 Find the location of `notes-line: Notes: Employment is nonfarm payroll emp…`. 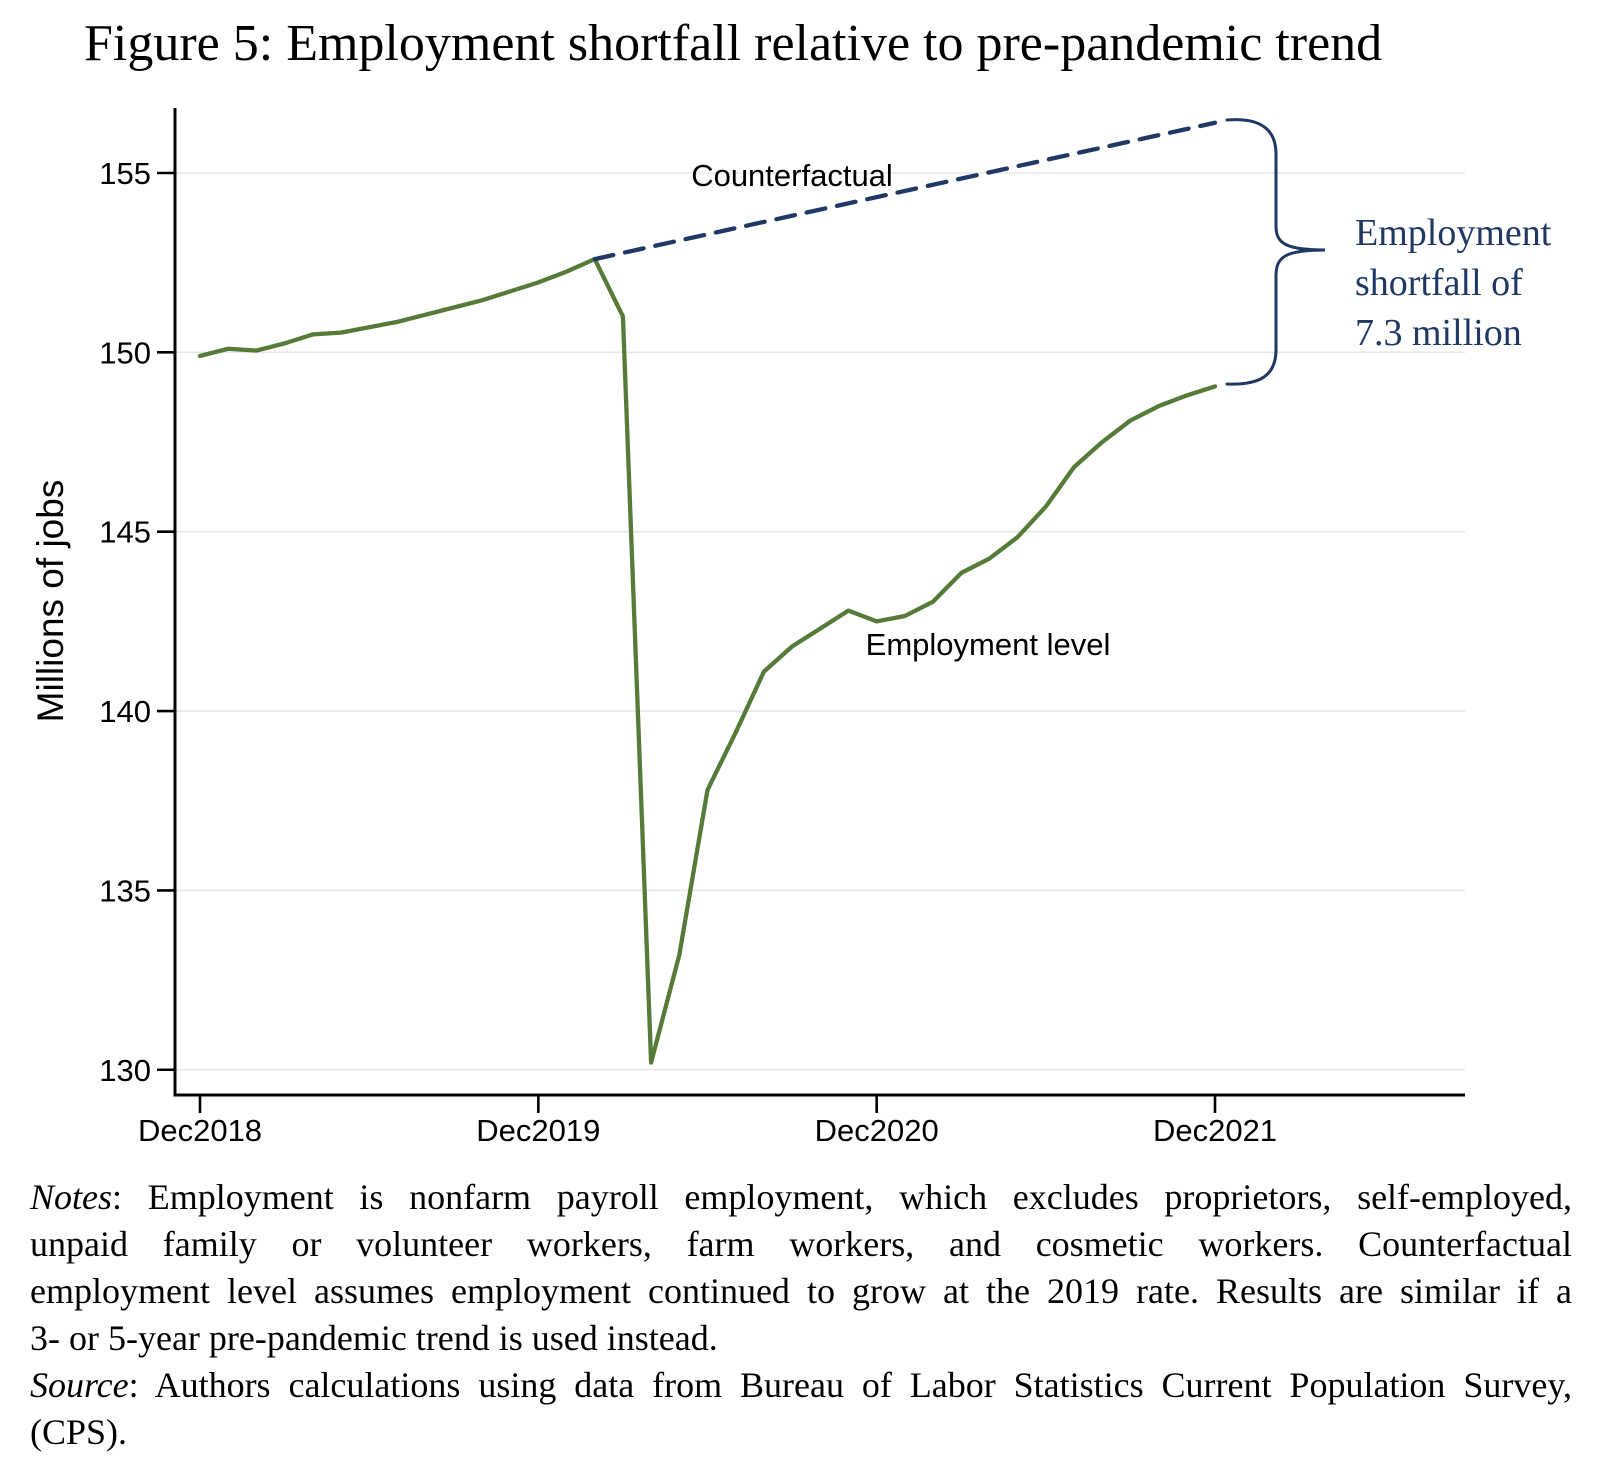

notes-line: Notes: Employment is nonfarm payroll emp… is located at coordinates (801, 1197).